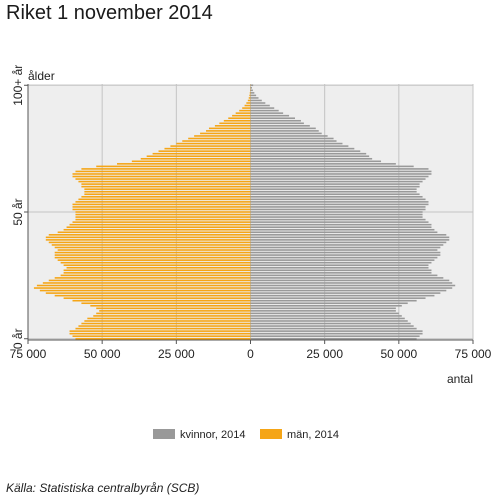  I want to click on x-axis-title: antal, so click(460, 379).